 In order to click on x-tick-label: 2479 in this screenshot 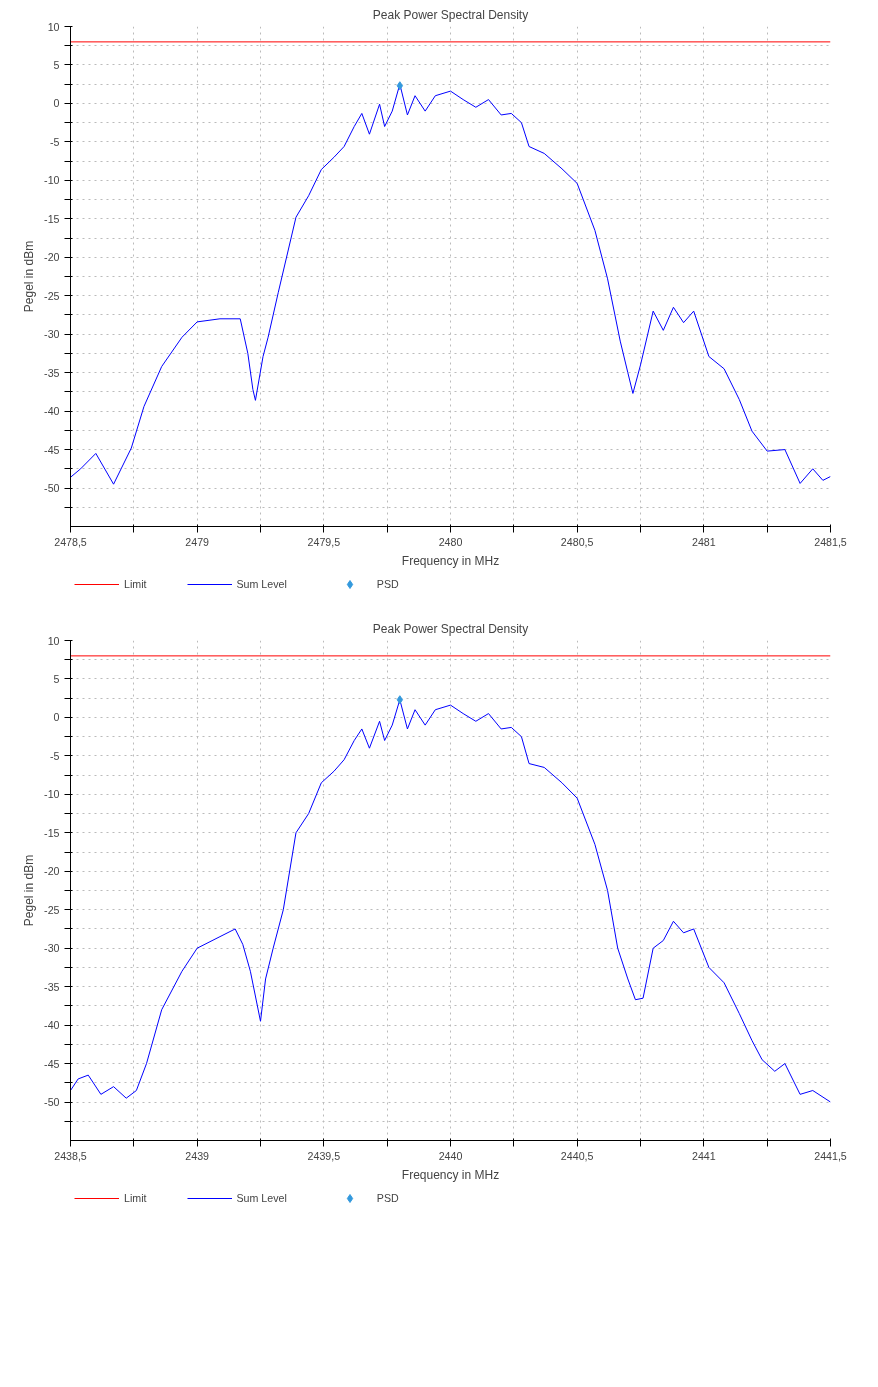, I will do `click(197, 541)`.